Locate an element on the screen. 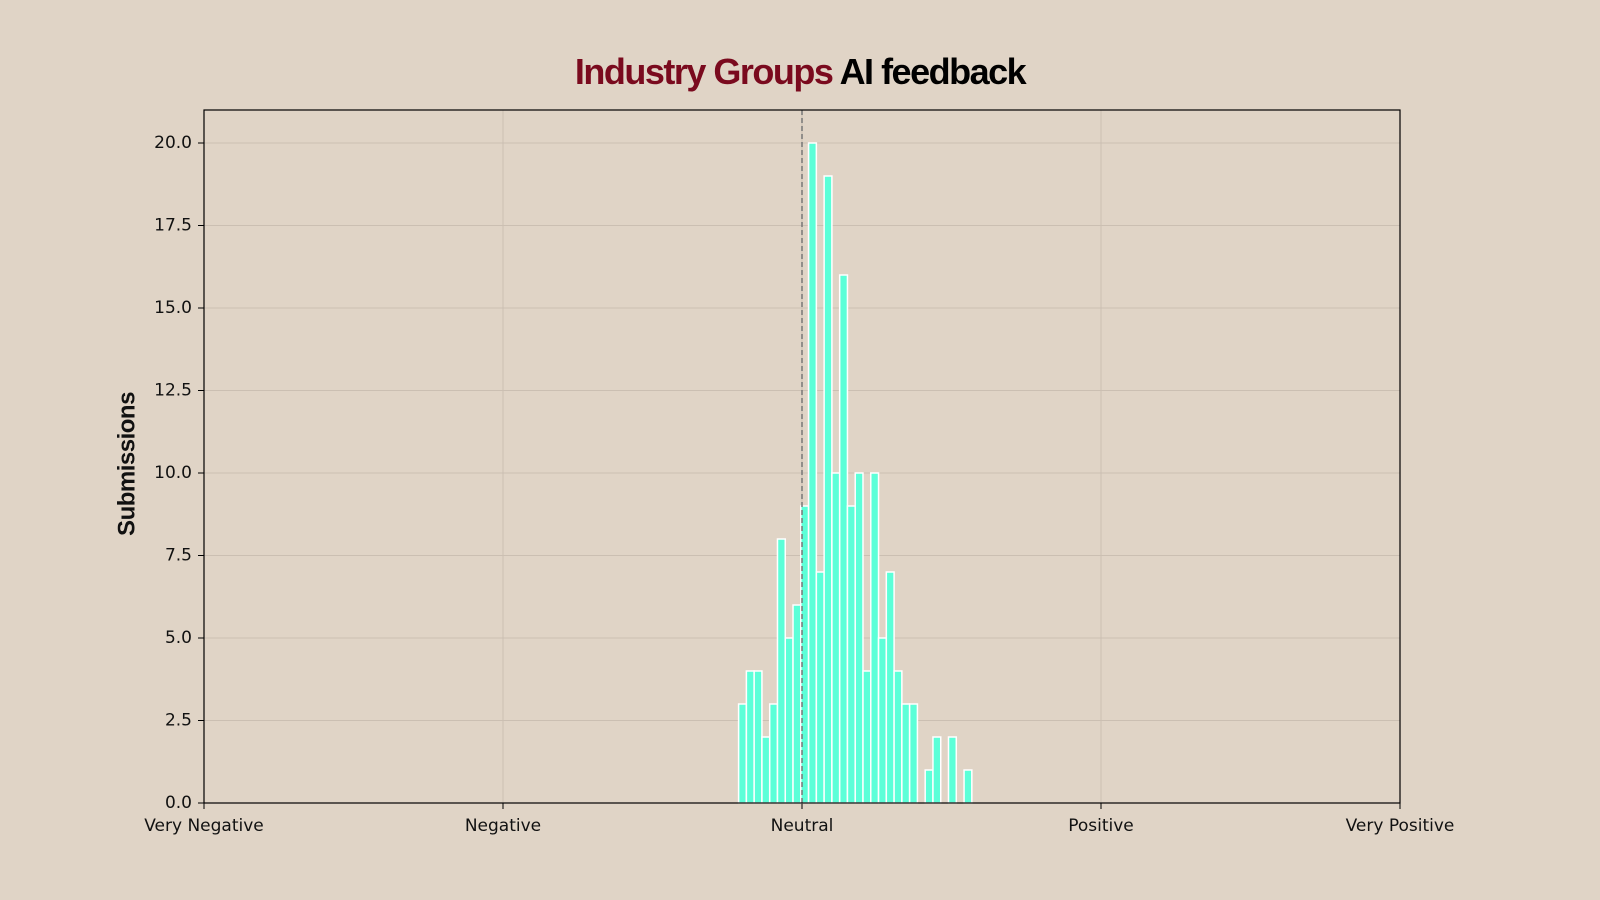  y-tick-label: 10.0 is located at coordinates (173, 473).